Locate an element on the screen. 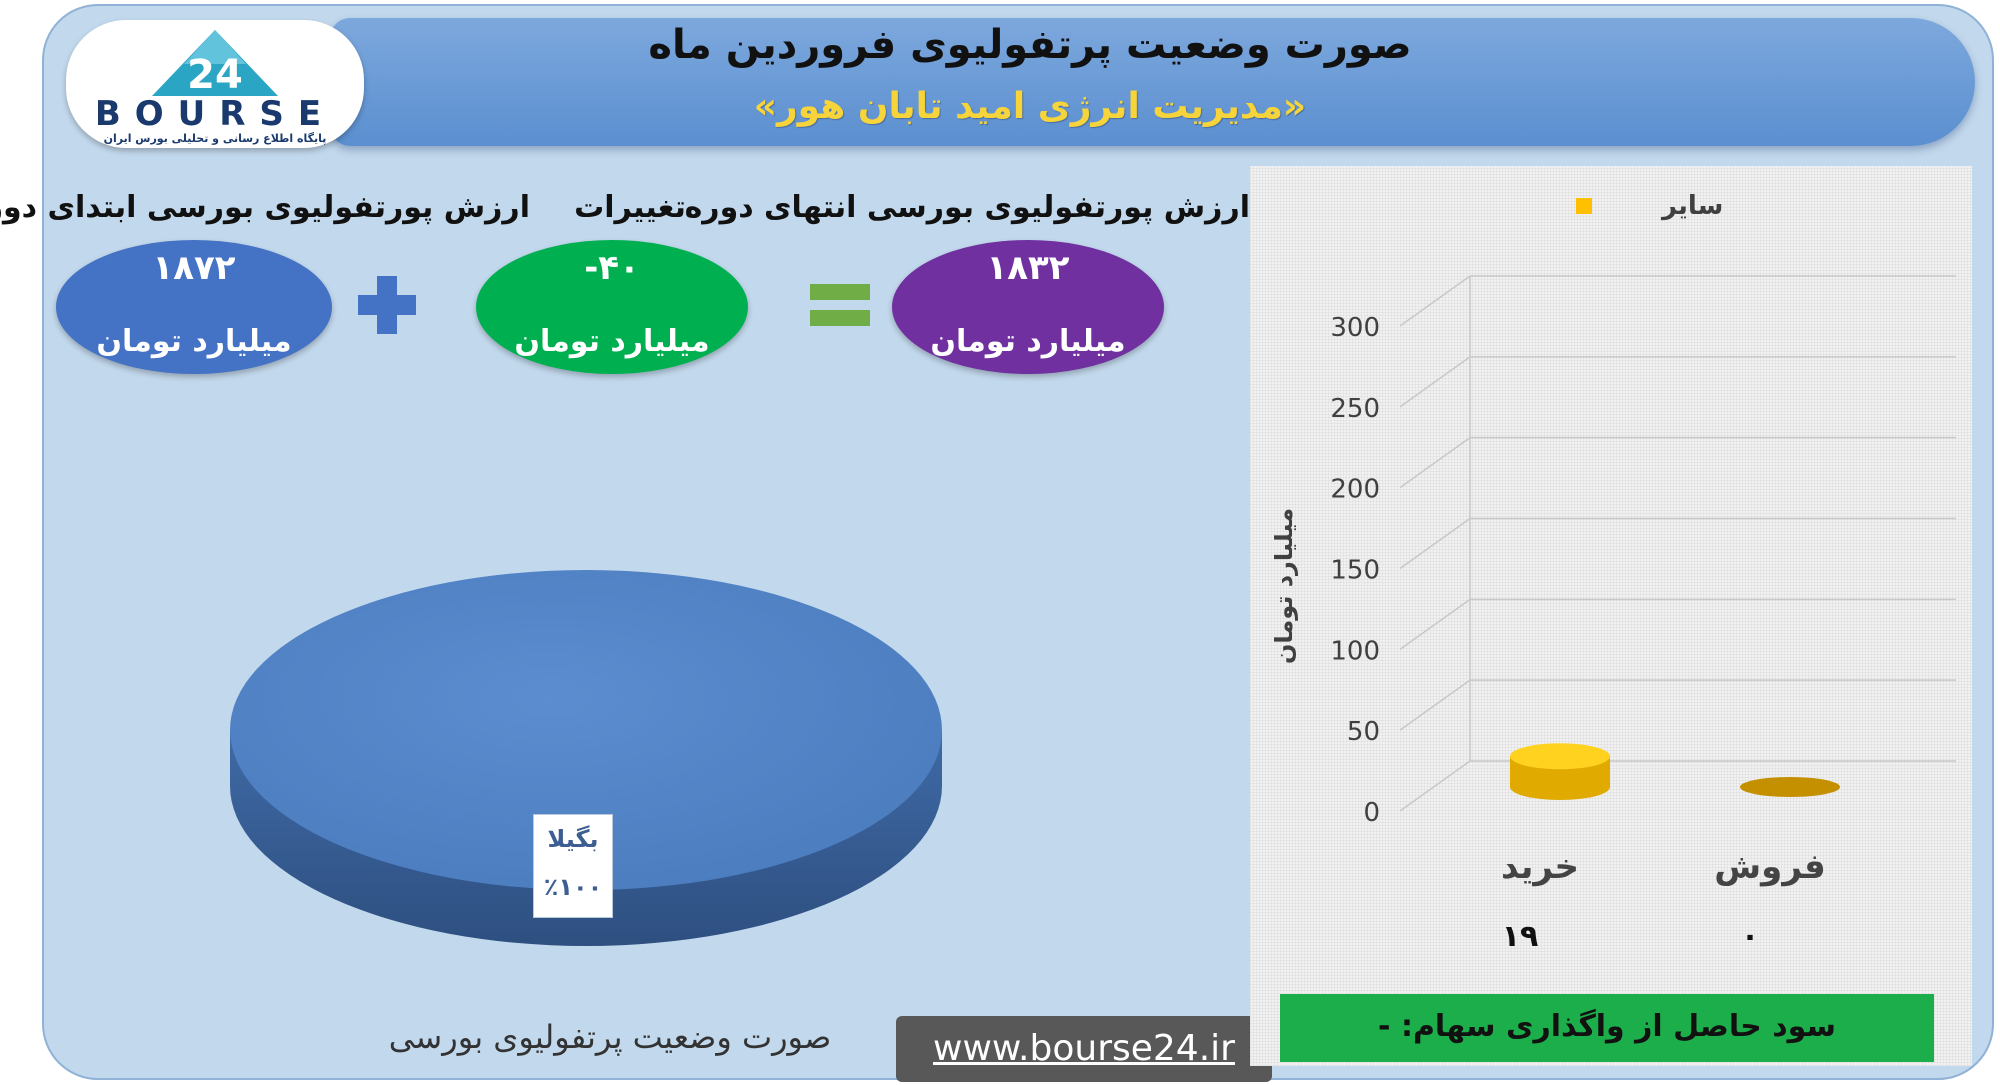 The height and width of the screenshot is (1085, 2000). pie-data-label: بگیلا ٪۱۰۰ is located at coordinates (573, 866).